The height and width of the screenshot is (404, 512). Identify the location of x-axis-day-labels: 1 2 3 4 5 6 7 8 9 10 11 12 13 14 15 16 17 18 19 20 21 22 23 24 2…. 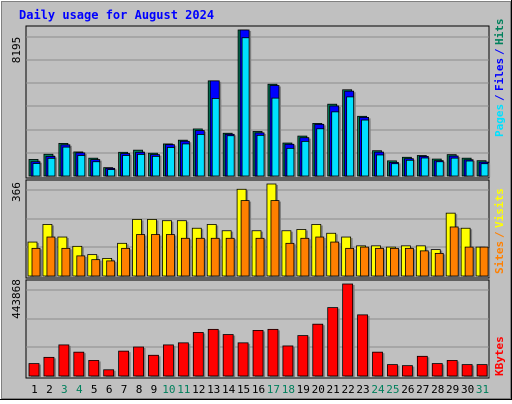
(260, 389).